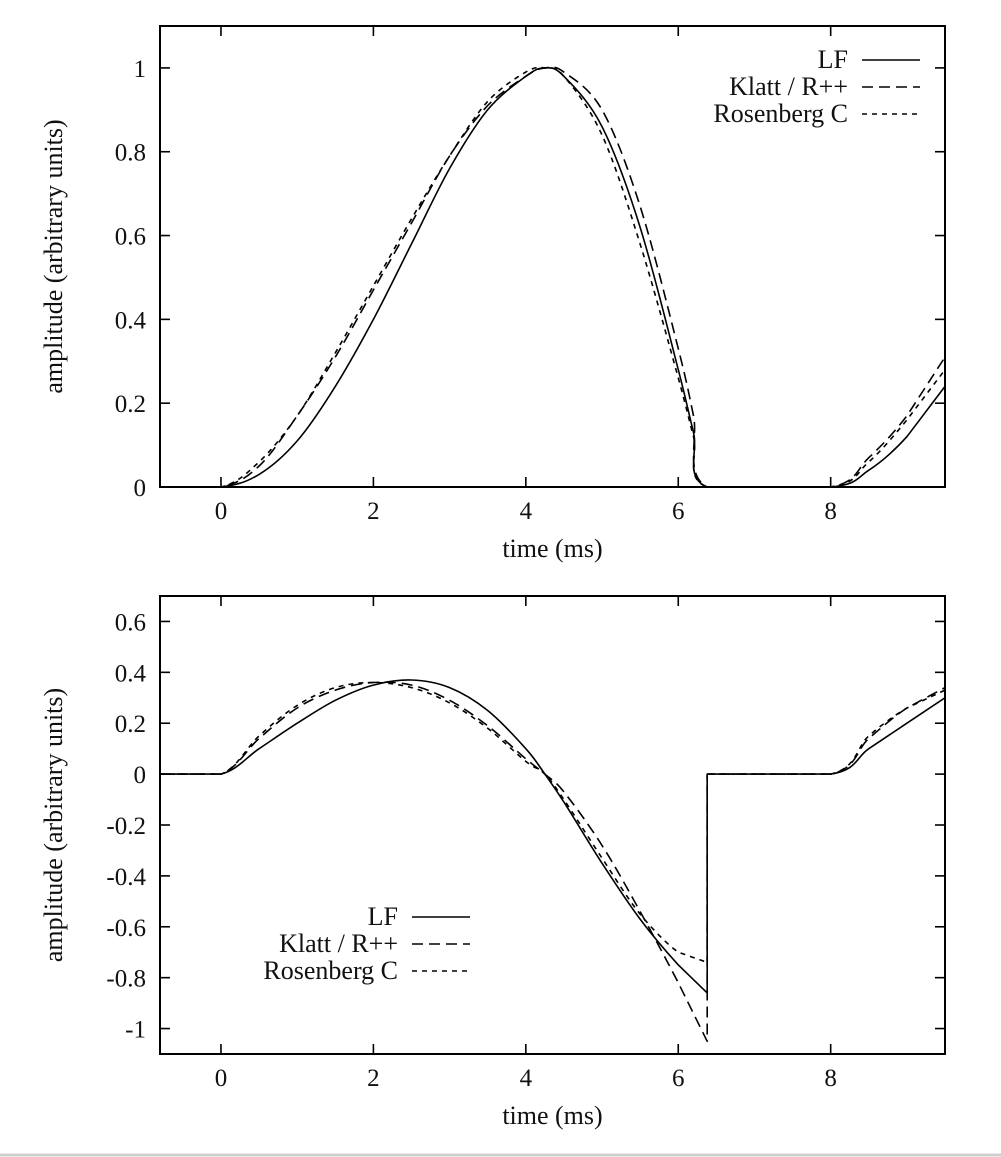  Describe the element at coordinates (126, 826) in the screenshot. I see `y-tick-label: -0.2` at that location.